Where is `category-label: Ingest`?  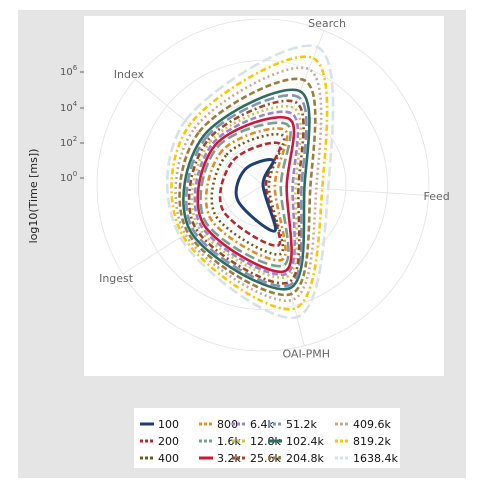
category-label: Ingest is located at coordinates (116, 278).